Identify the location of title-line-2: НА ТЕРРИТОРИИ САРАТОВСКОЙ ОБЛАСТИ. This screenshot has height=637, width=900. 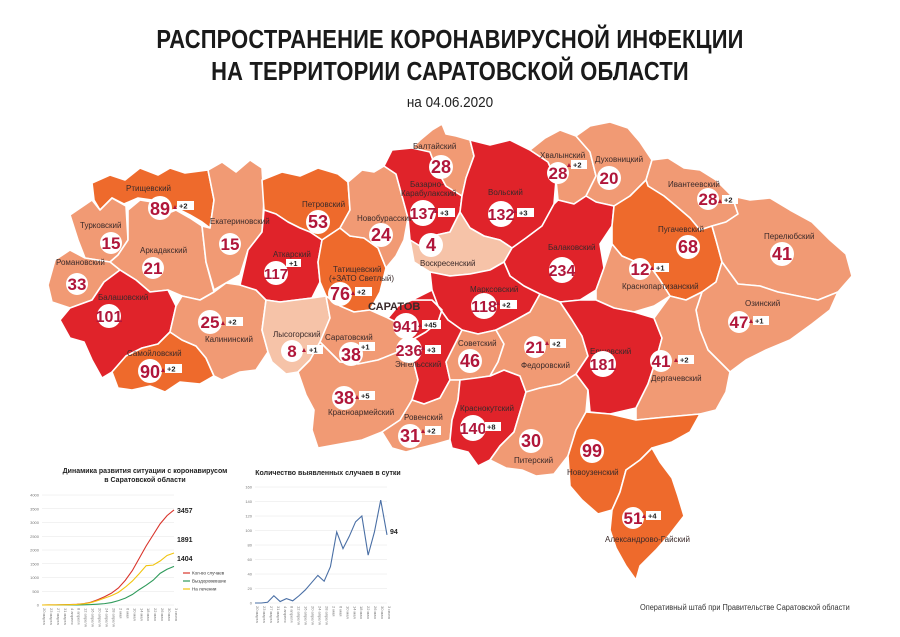
(450, 72).